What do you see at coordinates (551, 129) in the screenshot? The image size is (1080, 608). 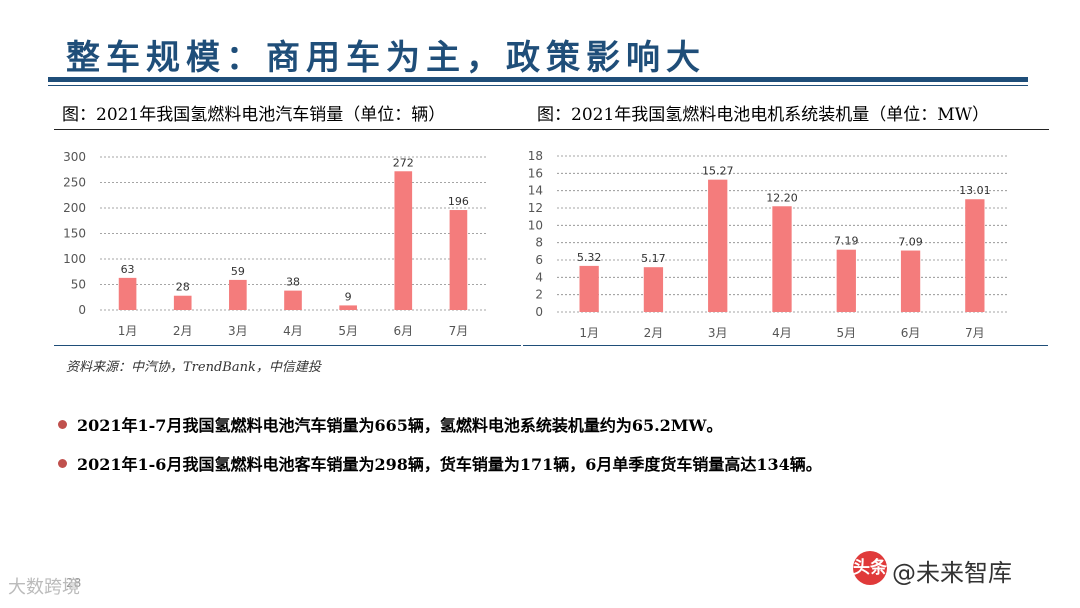 I see `caption-divider` at bounding box center [551, 129].